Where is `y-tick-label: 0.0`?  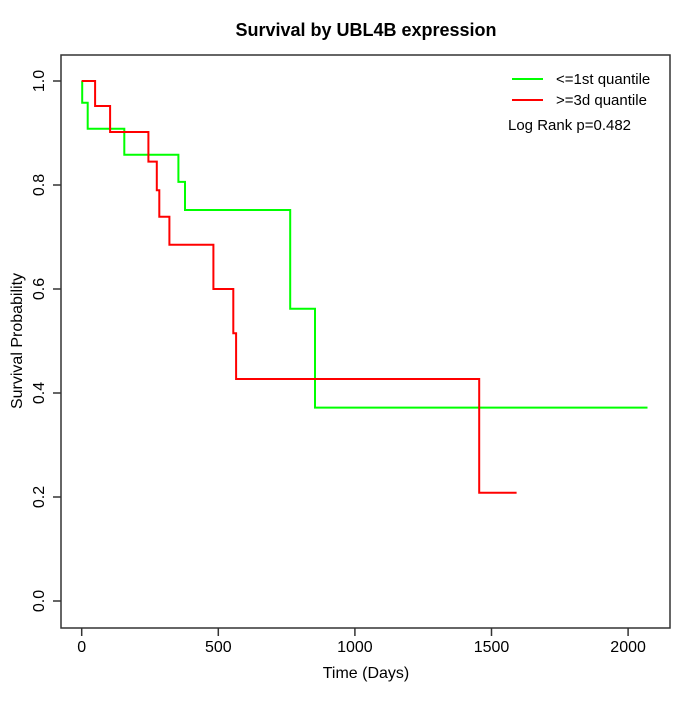
y-tick-label: 0.0 is located at coordinates (39, 601).